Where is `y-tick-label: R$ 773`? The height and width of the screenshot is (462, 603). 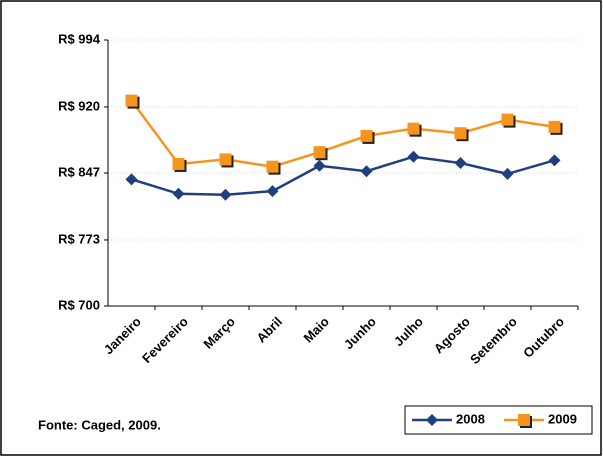
y-tick-label: R$ 773 is located at coordinates (79, 238).